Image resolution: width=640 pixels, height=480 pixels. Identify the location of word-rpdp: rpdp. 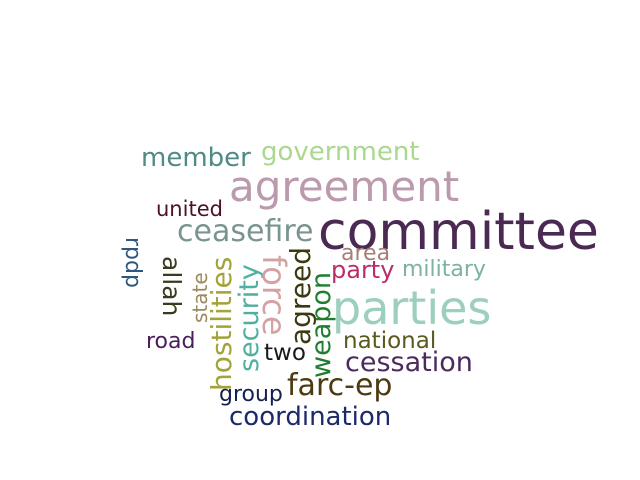
(132, 262).